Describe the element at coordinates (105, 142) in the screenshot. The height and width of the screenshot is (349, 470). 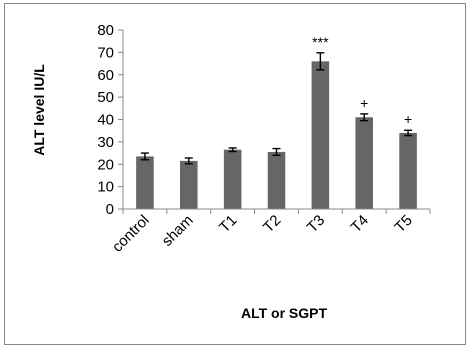
I see `y-tick-label-30: 30` at that location.